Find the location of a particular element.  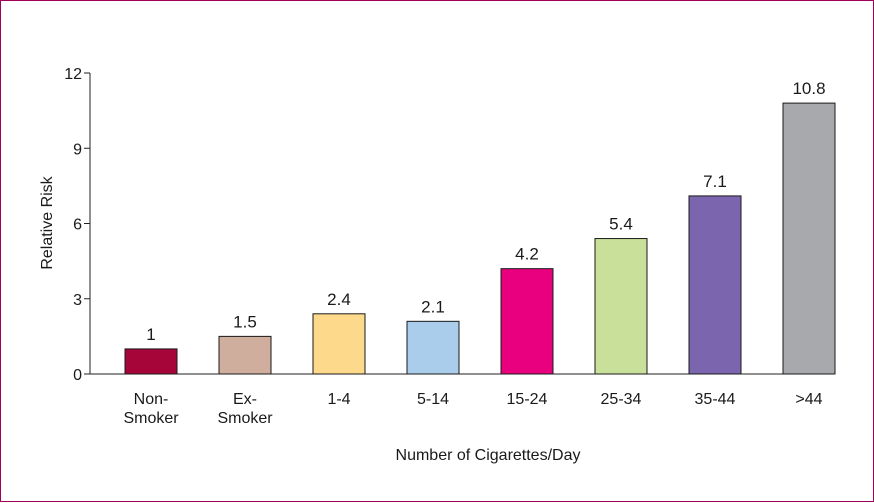

y-axis-title: Relative Risk is located at coordinates (47, 222).